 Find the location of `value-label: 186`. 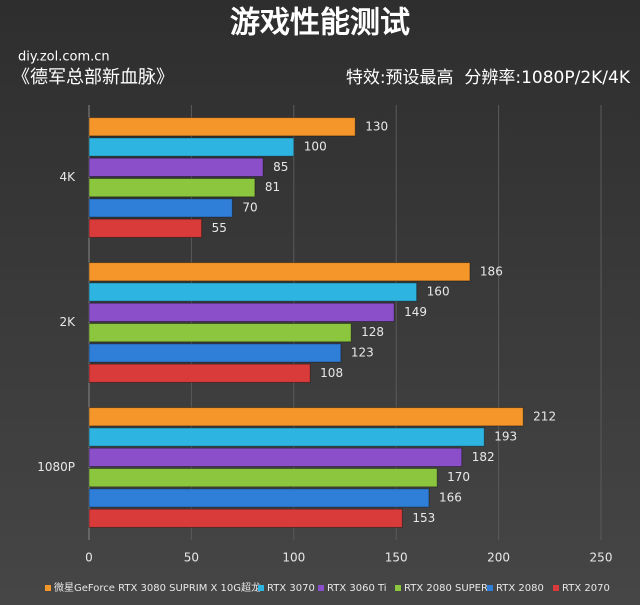

value-label: 186 is located at coordinates (491, 271).